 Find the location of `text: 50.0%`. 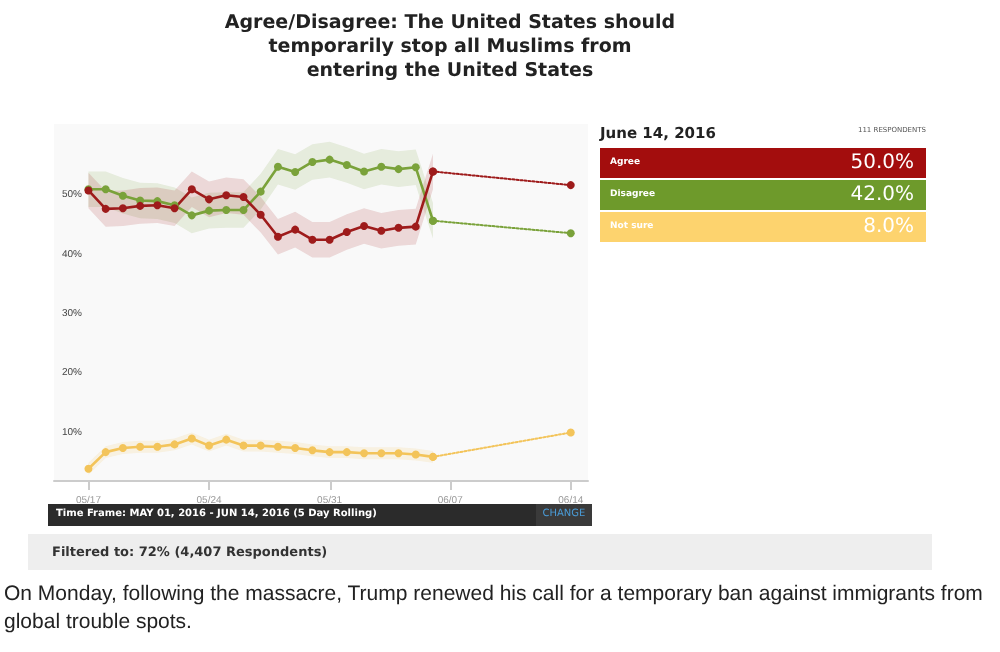

text: 50.0% is located at coordinates (882, 163).